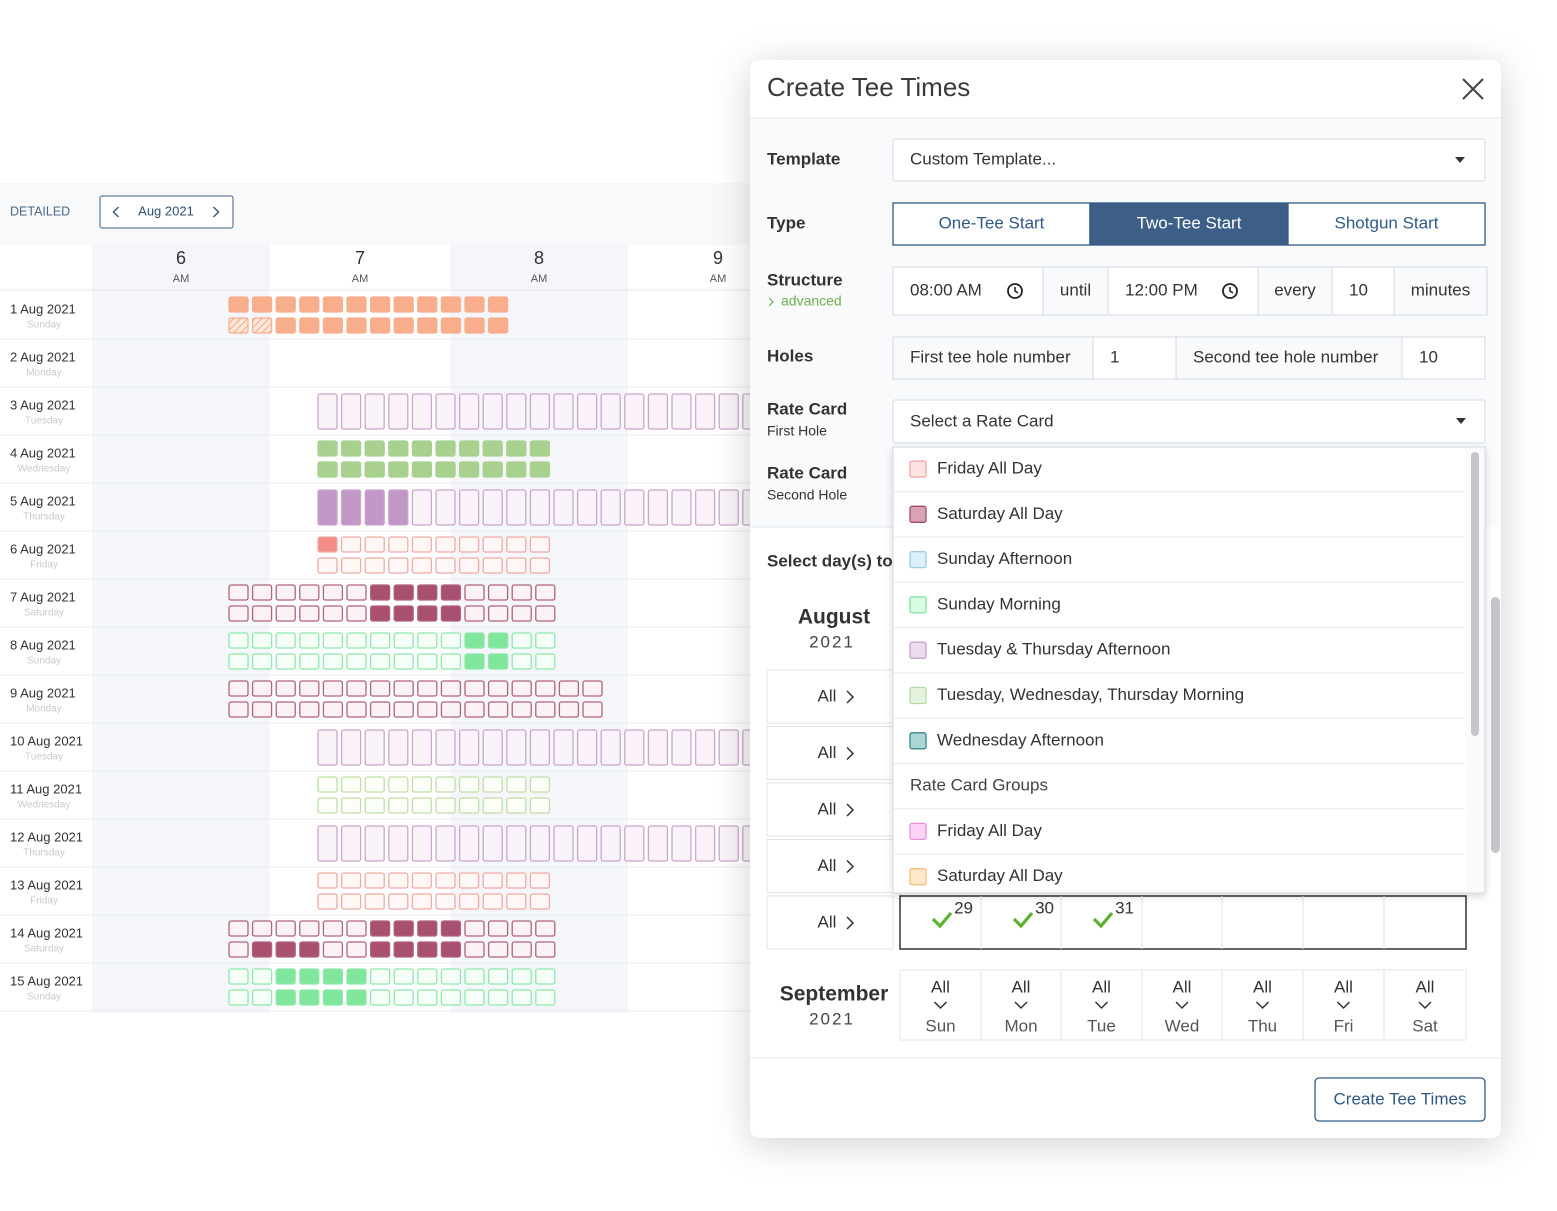 The height and width of the screenshot is (1211, 1557). I want to click on weekday-toggle, so click(1101, 1005).